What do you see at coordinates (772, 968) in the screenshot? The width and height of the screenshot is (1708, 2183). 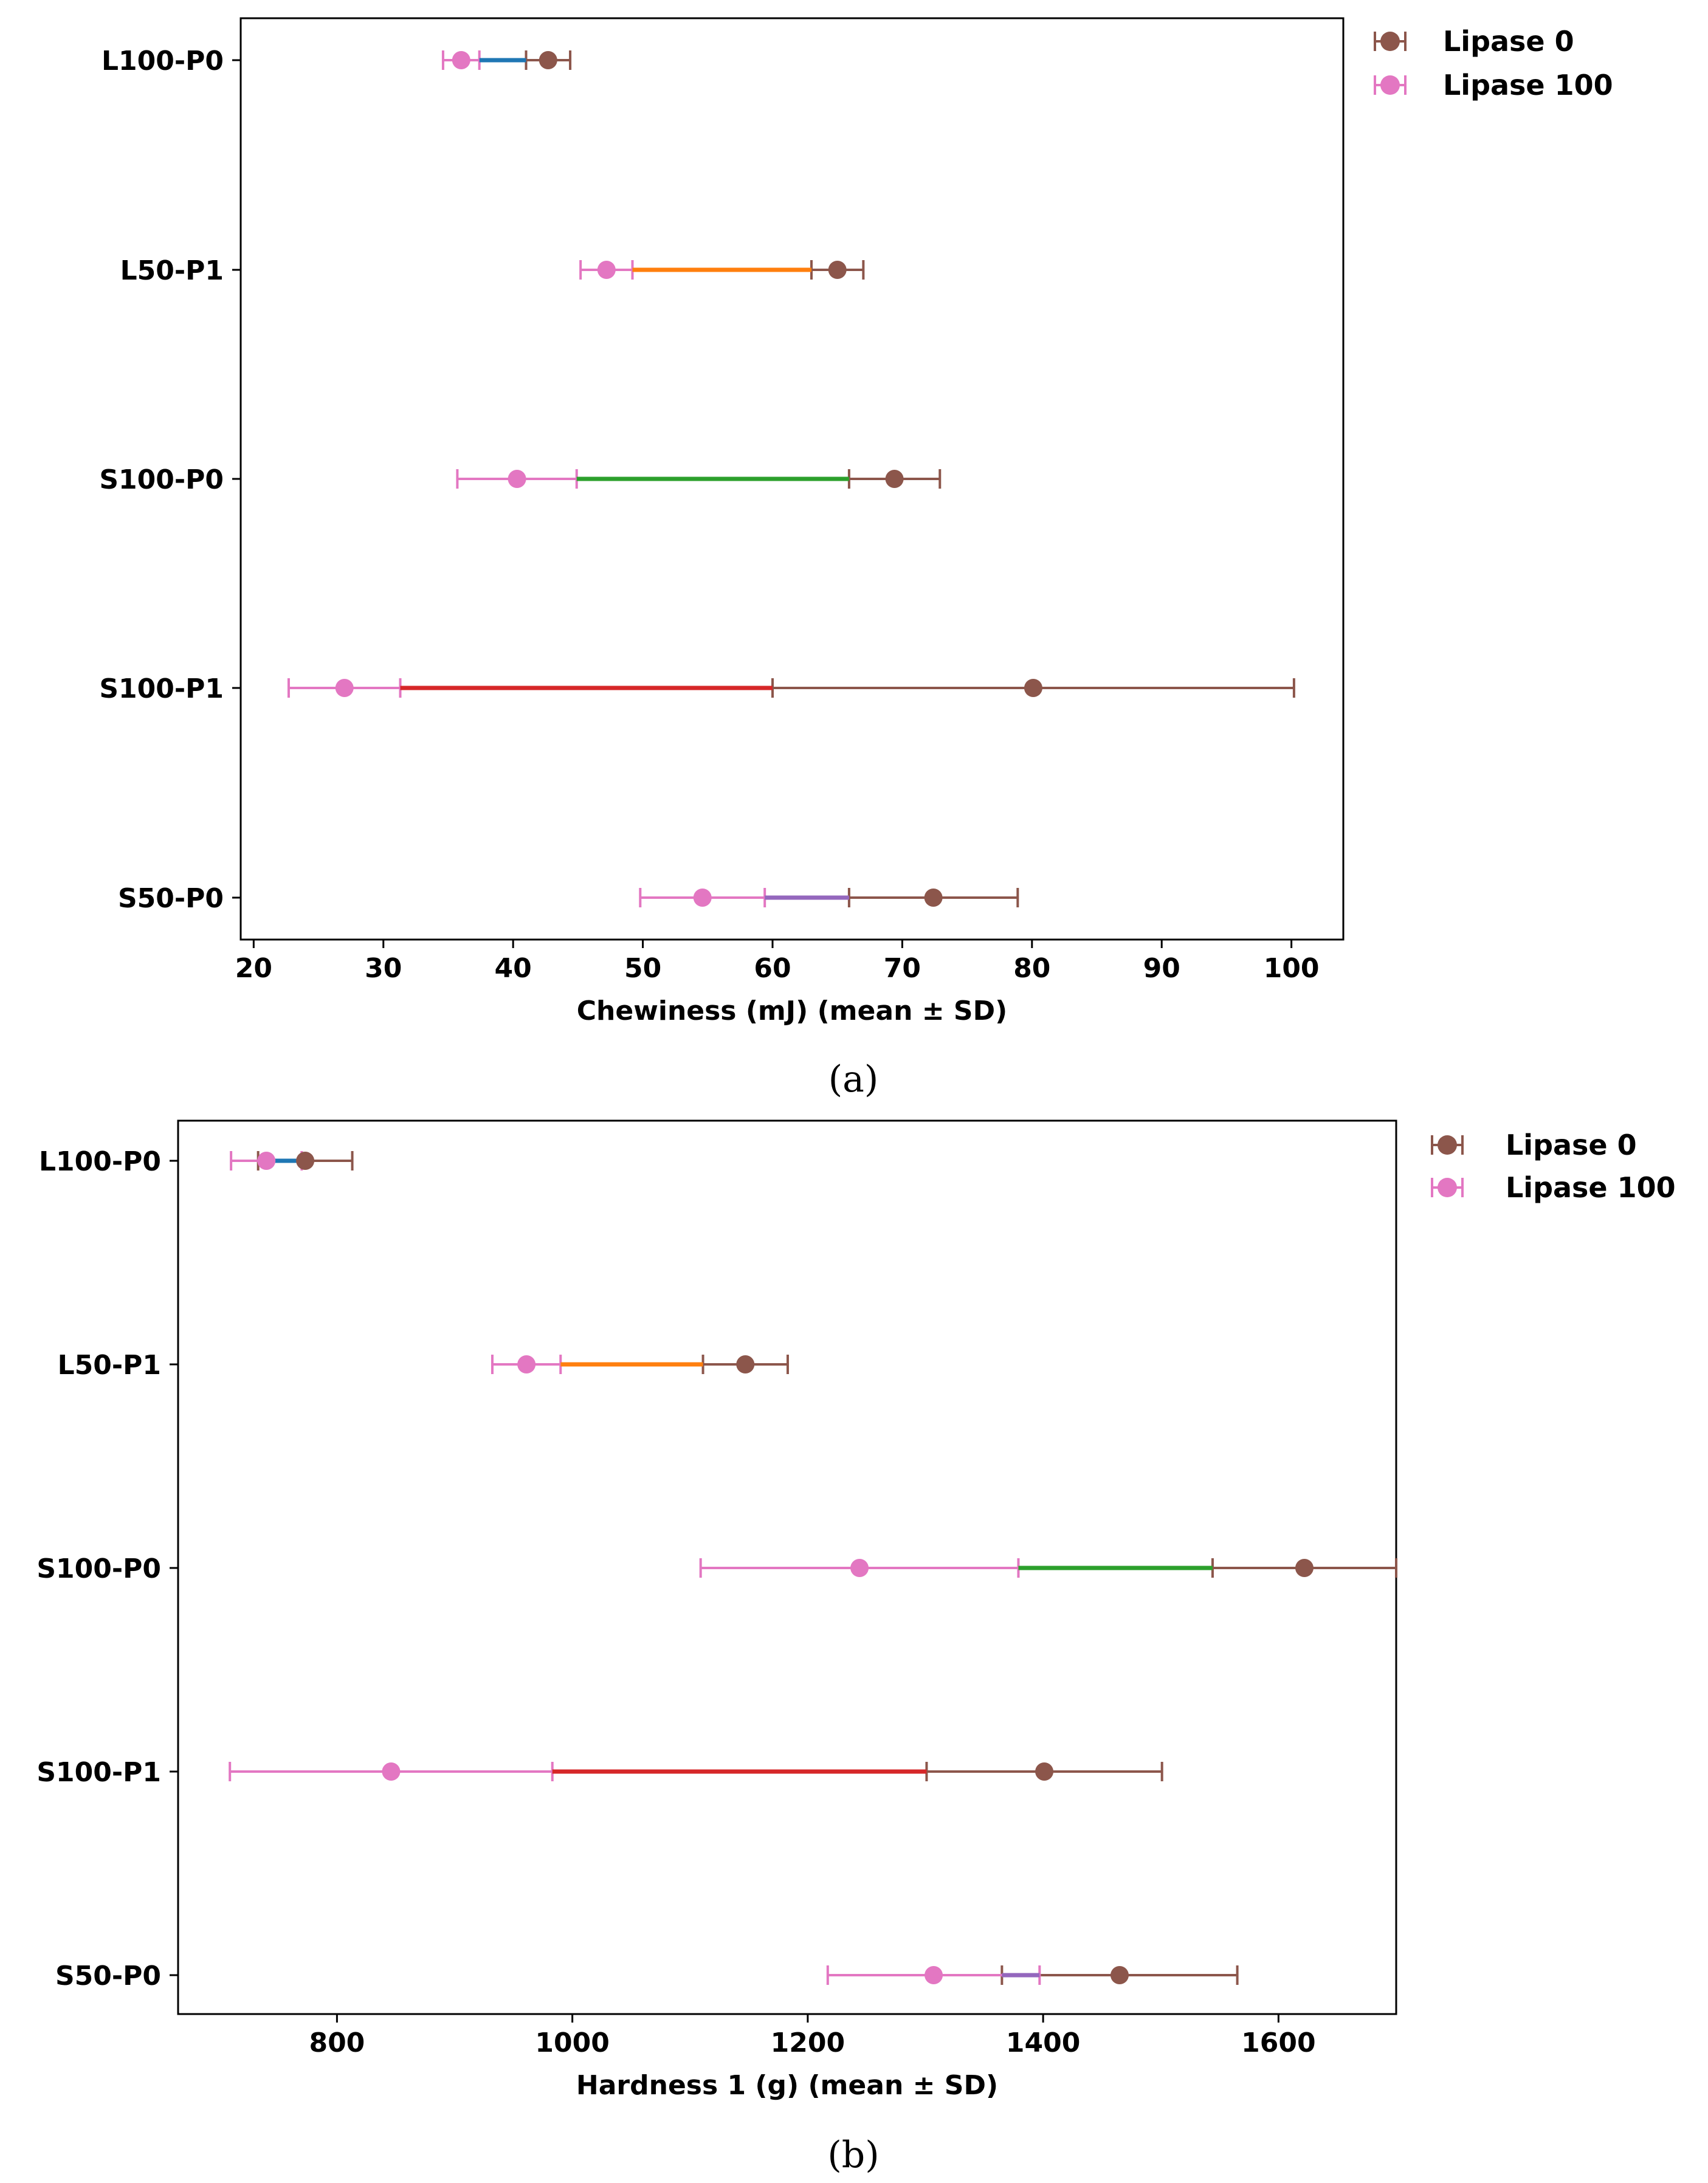 I see `x-tick-label: 60` at bounding box center [772, 968].